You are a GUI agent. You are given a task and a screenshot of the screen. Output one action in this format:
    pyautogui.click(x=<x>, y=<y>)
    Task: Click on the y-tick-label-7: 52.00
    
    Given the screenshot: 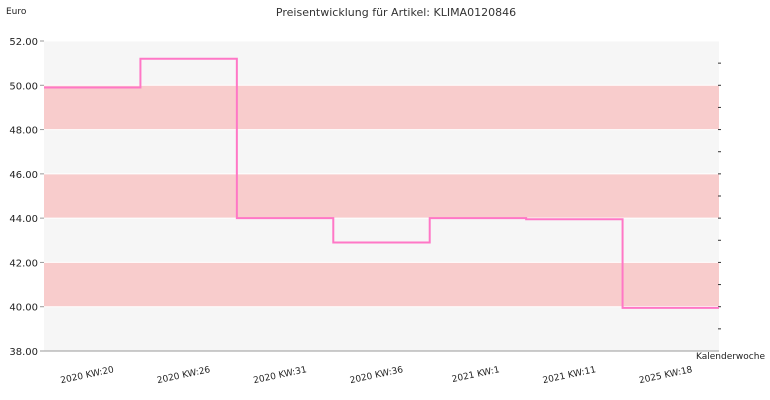 What is the action you would take?
    pyautogui.click(x=23, y=42)
    